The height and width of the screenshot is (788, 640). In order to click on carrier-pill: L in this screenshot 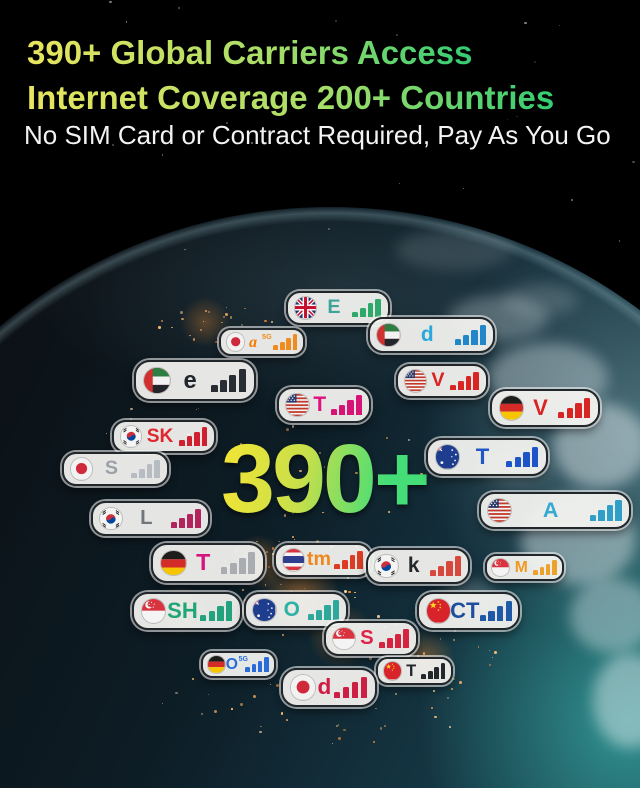, I will do `click(150, 518)`.